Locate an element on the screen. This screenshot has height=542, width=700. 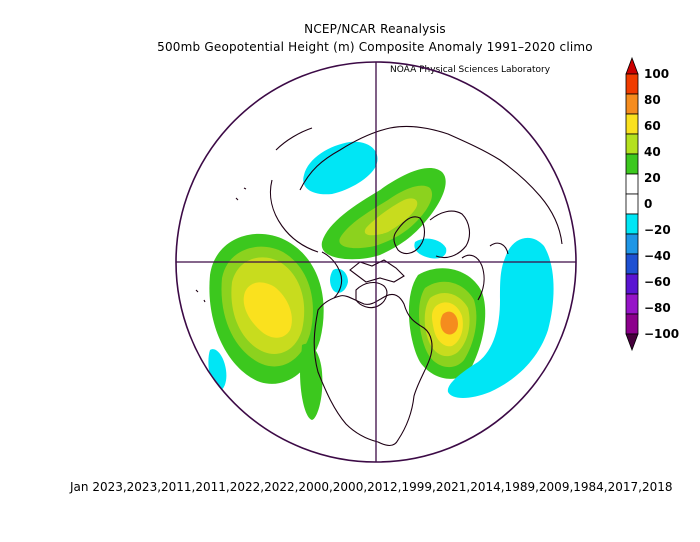
colorbar-labels: 100 80 60 40 20 0 −20 −40 −60 −80 −100 is located at coordinates (661, 204).